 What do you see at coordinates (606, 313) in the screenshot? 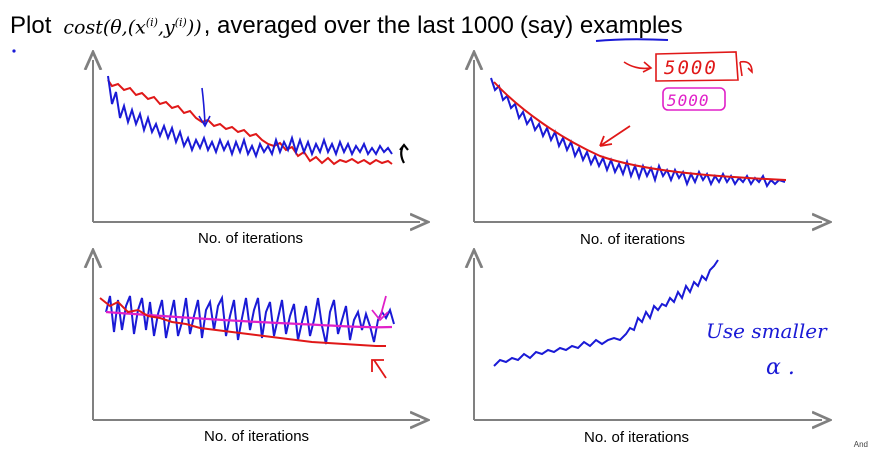
I see `curve-blue-bottom-right` at bounding box center [606, 313].